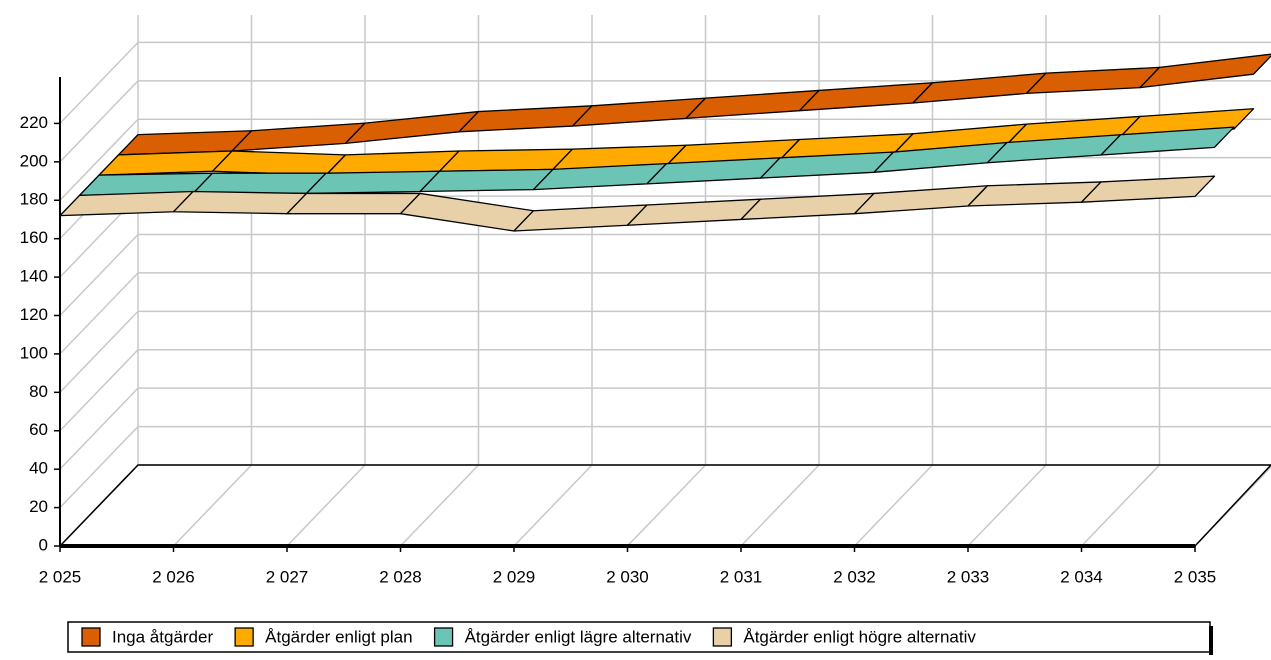  What do you see at coordinates (338, 636) in the screenshot?
I see `legend-label: Åtgärder enligt plan` at bounding box center [338, 636].